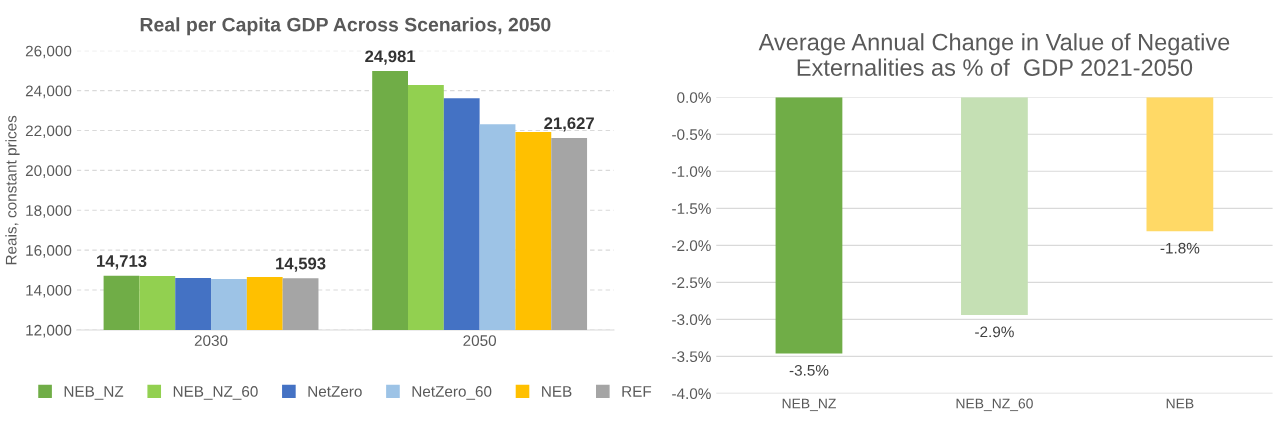  I want to click on y-tick-label: 16,000, so click(49, 251).